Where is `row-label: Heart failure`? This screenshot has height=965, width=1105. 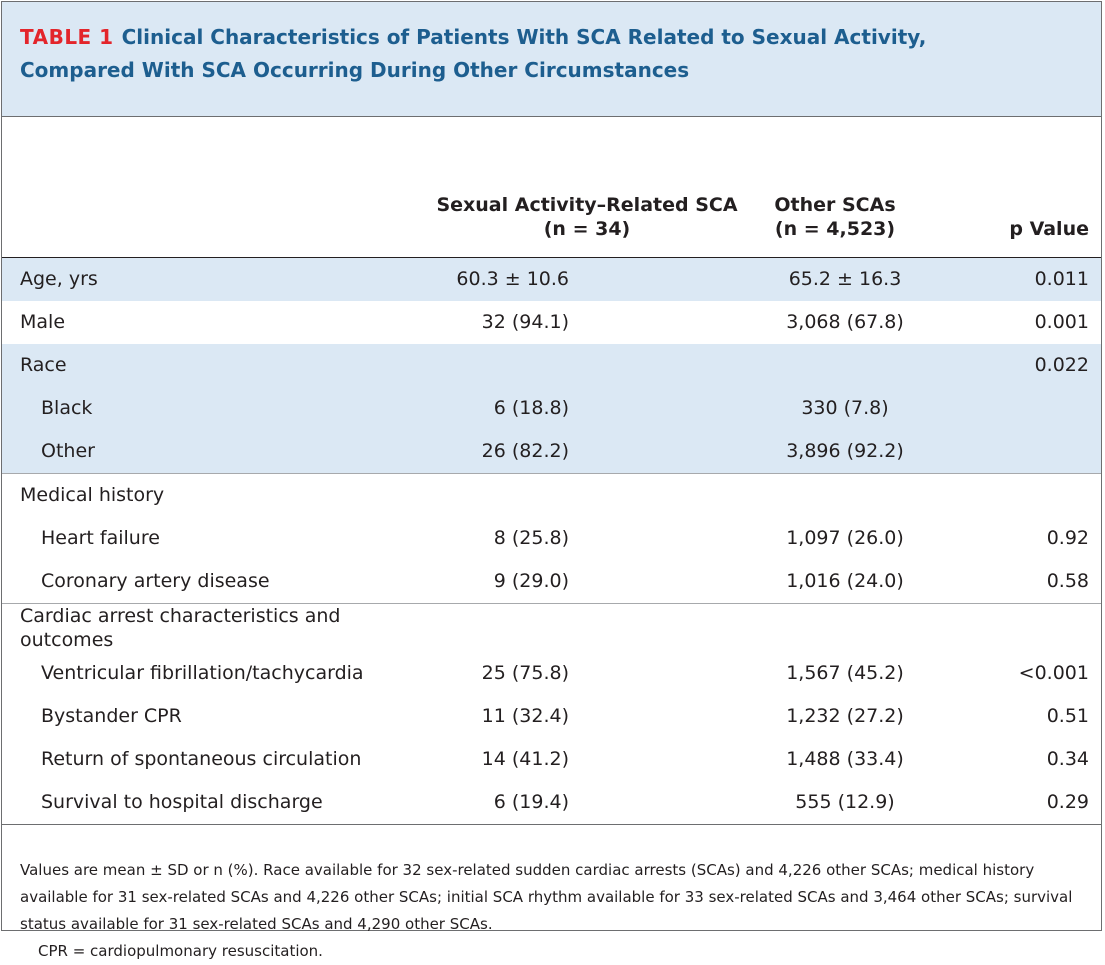
row-label: Heart failure is located at coordinates (100, 538).